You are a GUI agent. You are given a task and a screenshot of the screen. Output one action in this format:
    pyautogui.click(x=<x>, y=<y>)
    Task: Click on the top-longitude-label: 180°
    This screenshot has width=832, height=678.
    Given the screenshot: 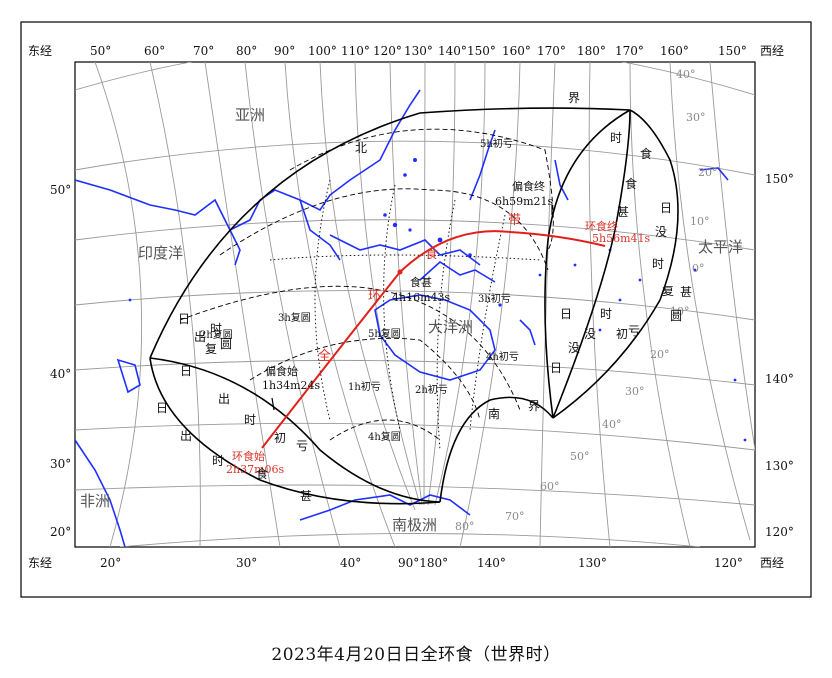 What is the action you would take?
    pyautogui.click(x=591, y=51)
    